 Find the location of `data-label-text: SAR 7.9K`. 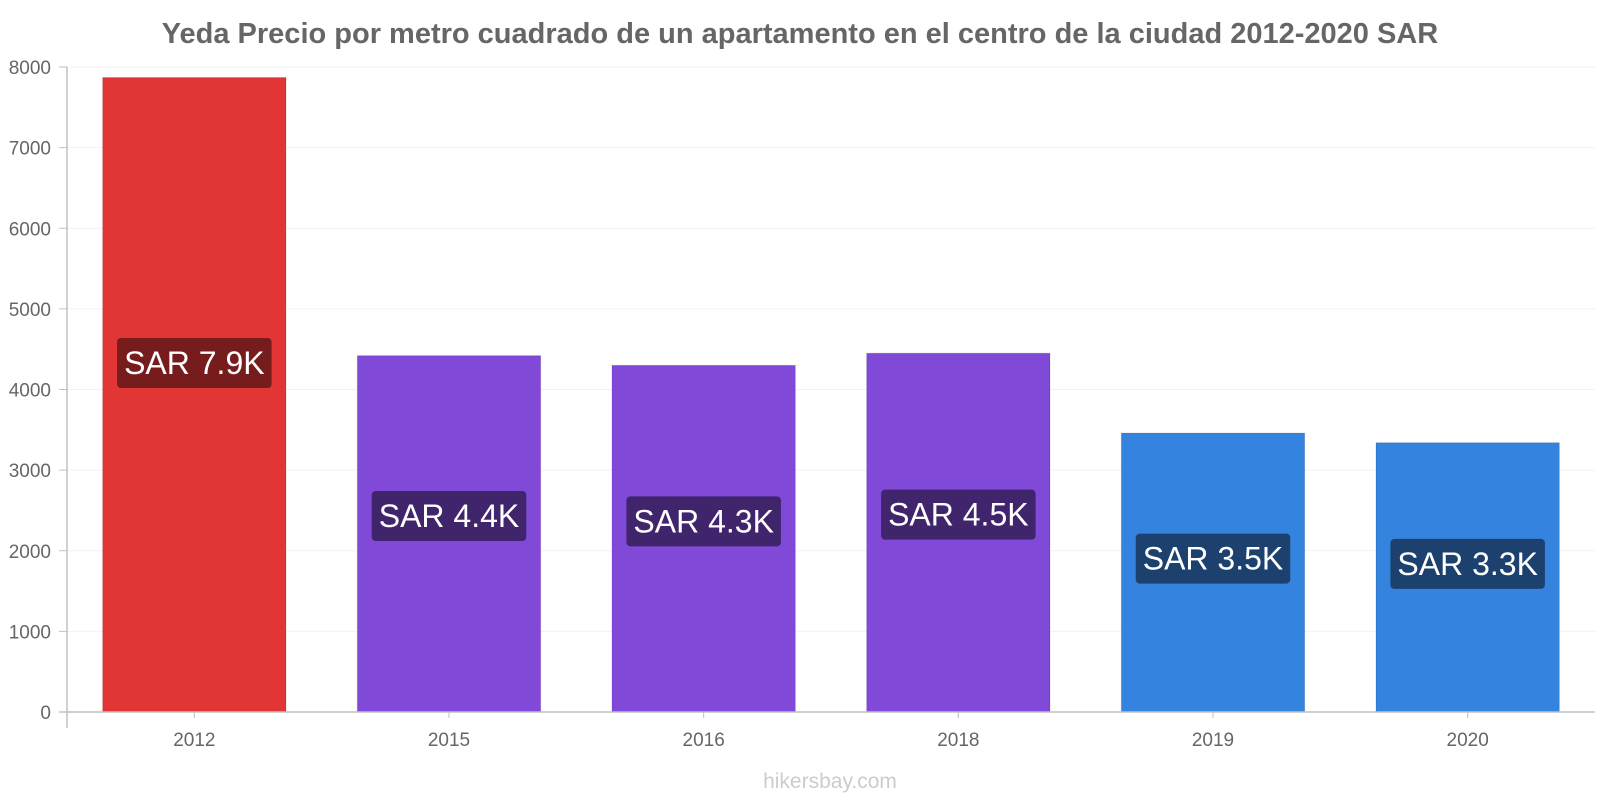

data-label-text: SAR 7.9K is located at coordinates (194, 363).